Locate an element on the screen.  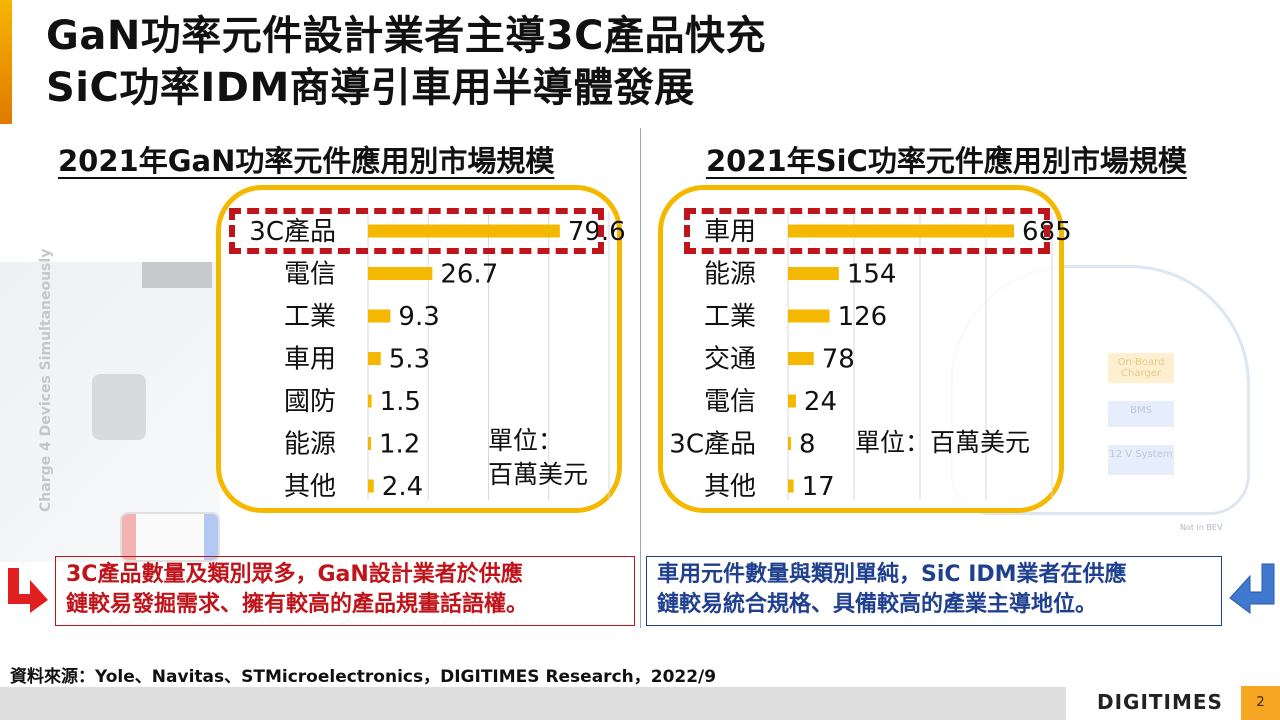
charger-background-image: Charge 4 Devices Simultaneously is located at coordinates (110, 405).